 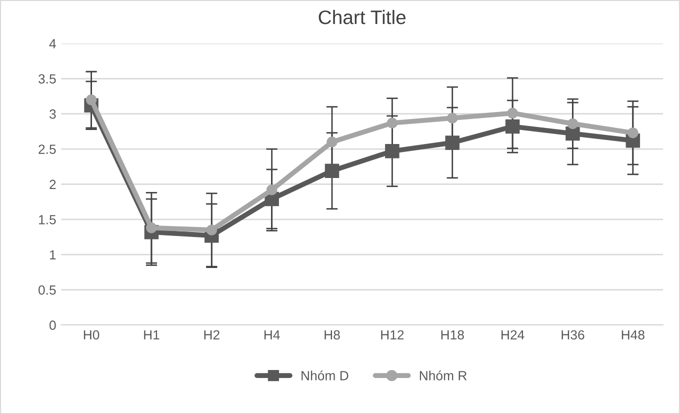 I want to click on legend-label: Nhóm R, so click(x=443, y=375).